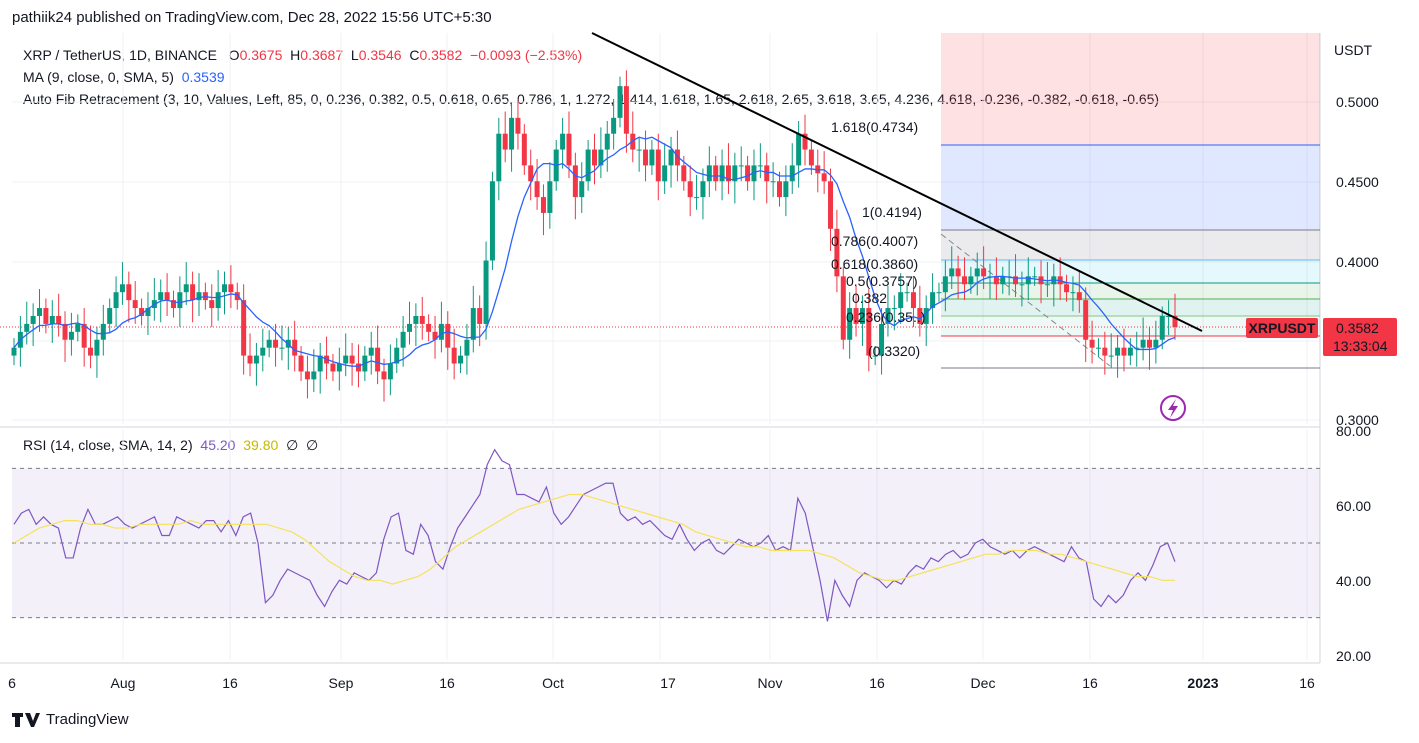 Image resolution: width=1419 pixels, height=743 pixels. What do you see at coordinates (312, 445) in the screenshot?
I see `rsi-extra-2: ∅` at bounding box center [312, 445].